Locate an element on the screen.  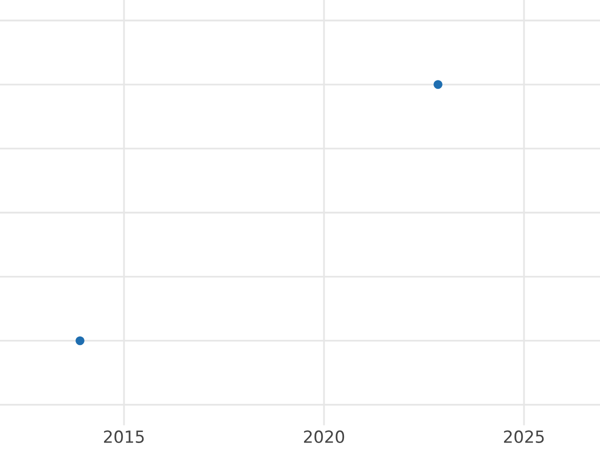
x-tick-label: 2015 is located at coordinates (124, 437).